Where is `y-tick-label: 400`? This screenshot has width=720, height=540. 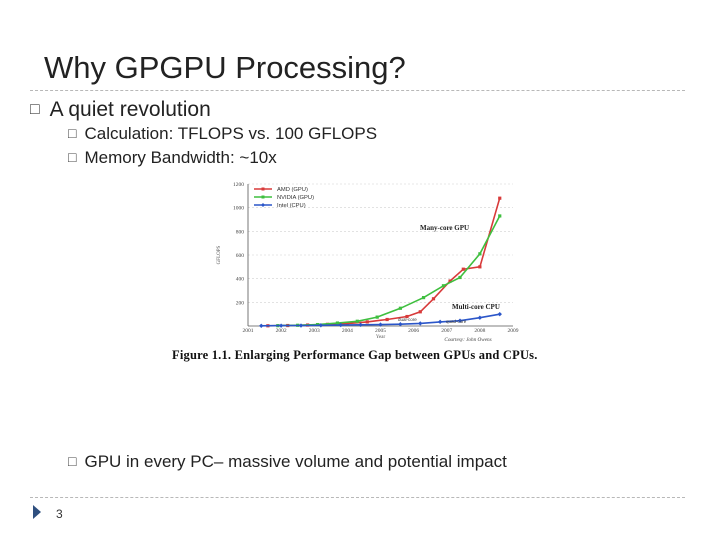 y-tick-label: 400 is located at coordinates (240, 280).